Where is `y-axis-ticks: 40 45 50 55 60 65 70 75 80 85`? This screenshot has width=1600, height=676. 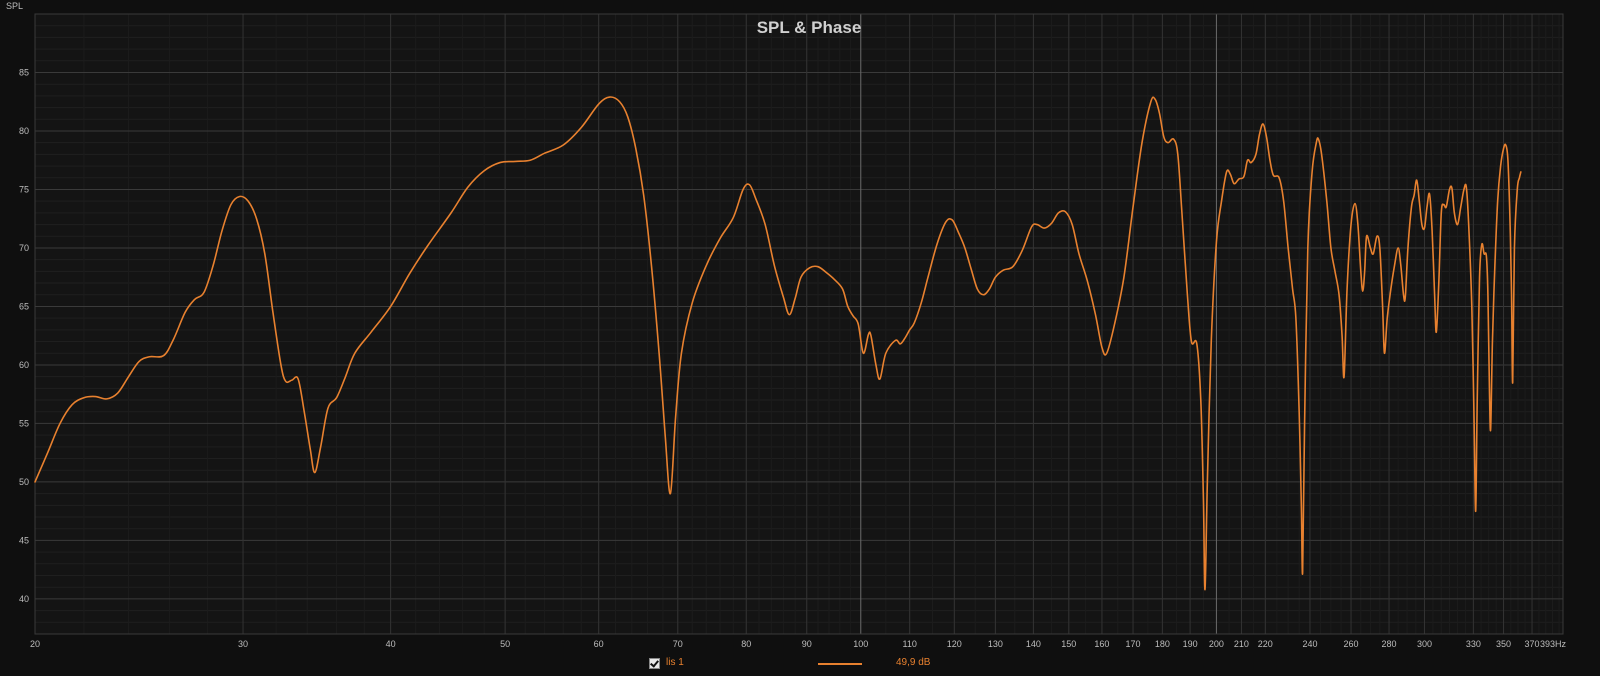
y-axis-ticks: 40 45 50 55 60 65 70 75 80 85 is located at coordinates (24, 335).